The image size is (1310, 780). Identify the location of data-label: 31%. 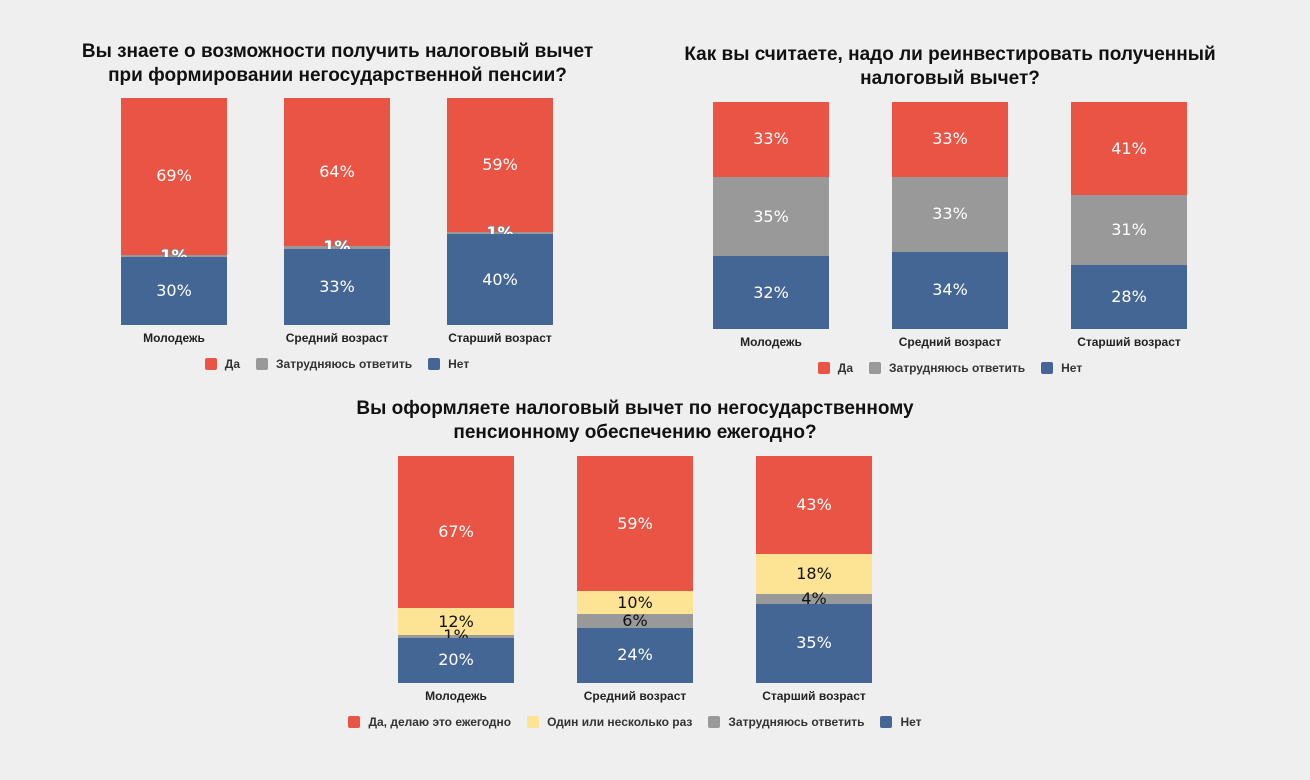
(1129, 230).